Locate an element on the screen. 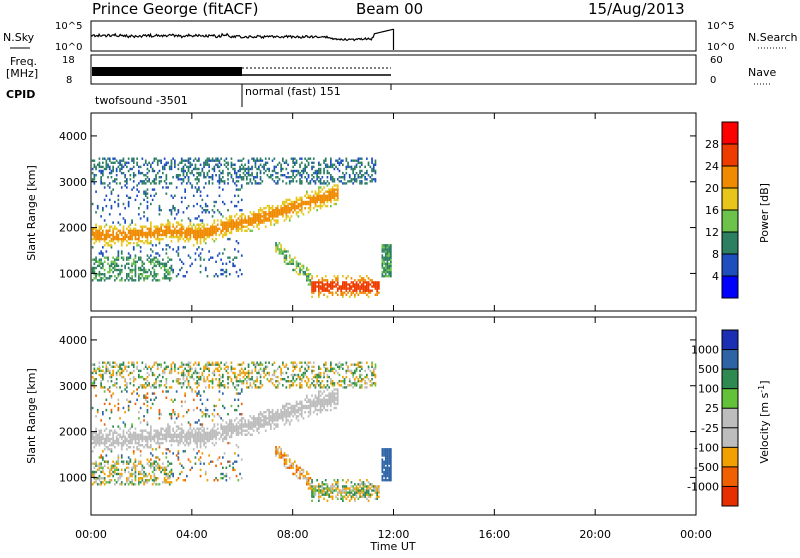 The height and width of the screenshot is (558, 800). colorbar-tick-label: 12 is located at coordinates (712, 232).